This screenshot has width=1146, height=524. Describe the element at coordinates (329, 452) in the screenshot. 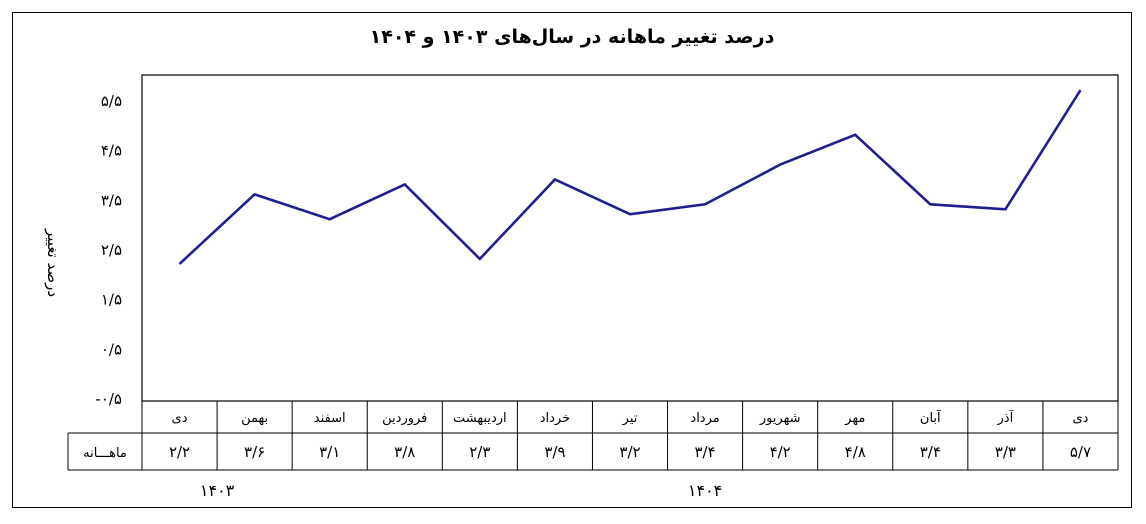

I see `data-label: ۳/۱` at that location.